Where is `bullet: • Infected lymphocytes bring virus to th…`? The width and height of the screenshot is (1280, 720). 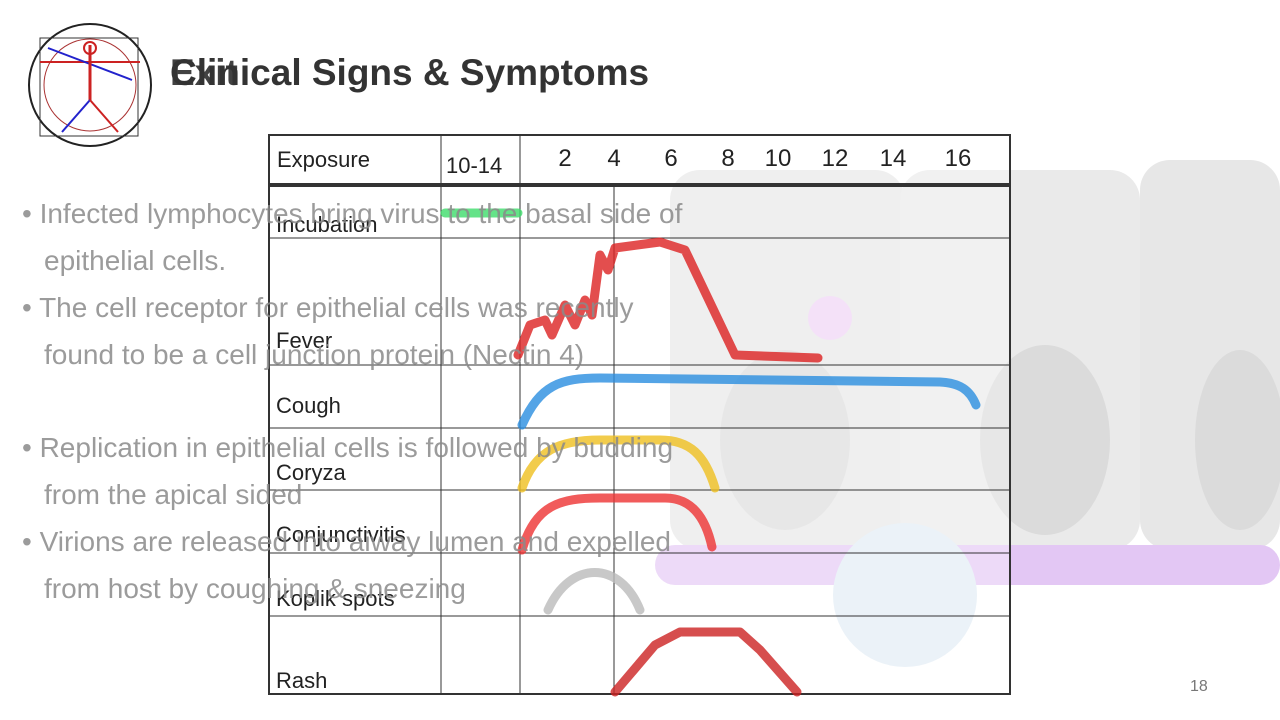
bullet: • Infected lymphocytes bring virus to th… is located at coordinates (352, 237).